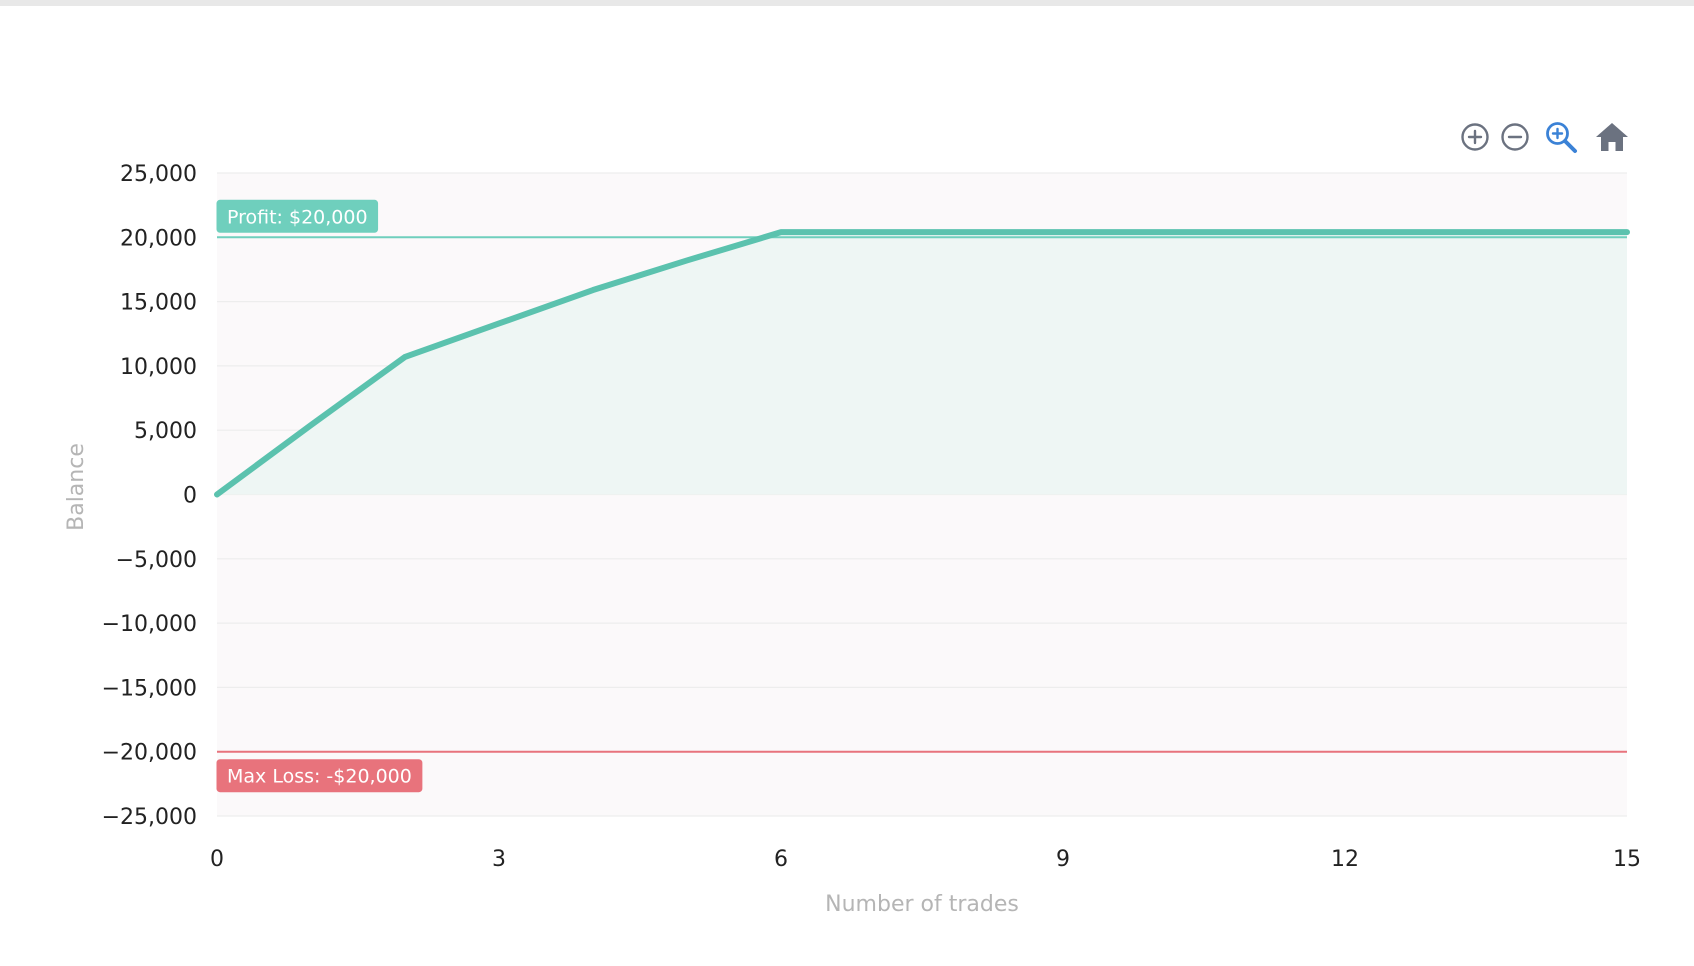  Describe the element at coordinates (149, 753) in the screenshot. I see `y-tick-label: −20,000` at that location.